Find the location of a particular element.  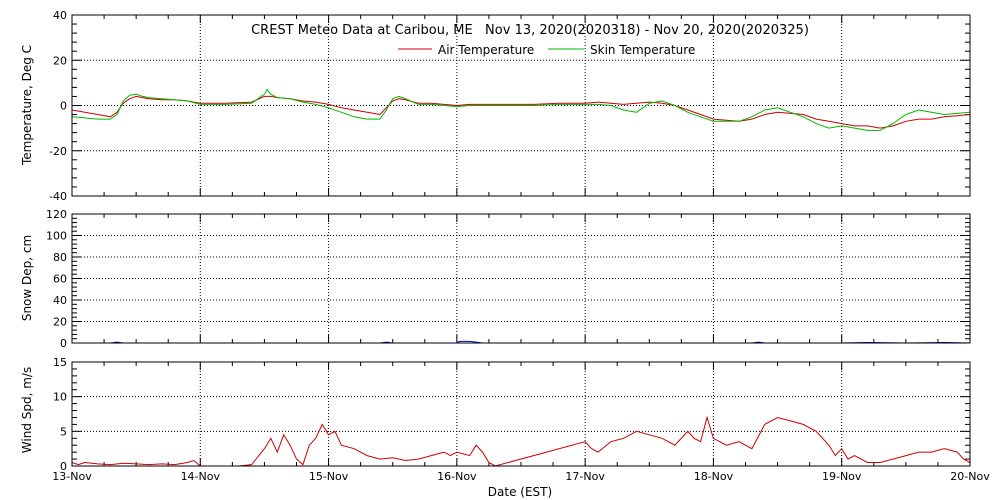

temperature-ytick-label: 40 is located at coordinates (60, 15).